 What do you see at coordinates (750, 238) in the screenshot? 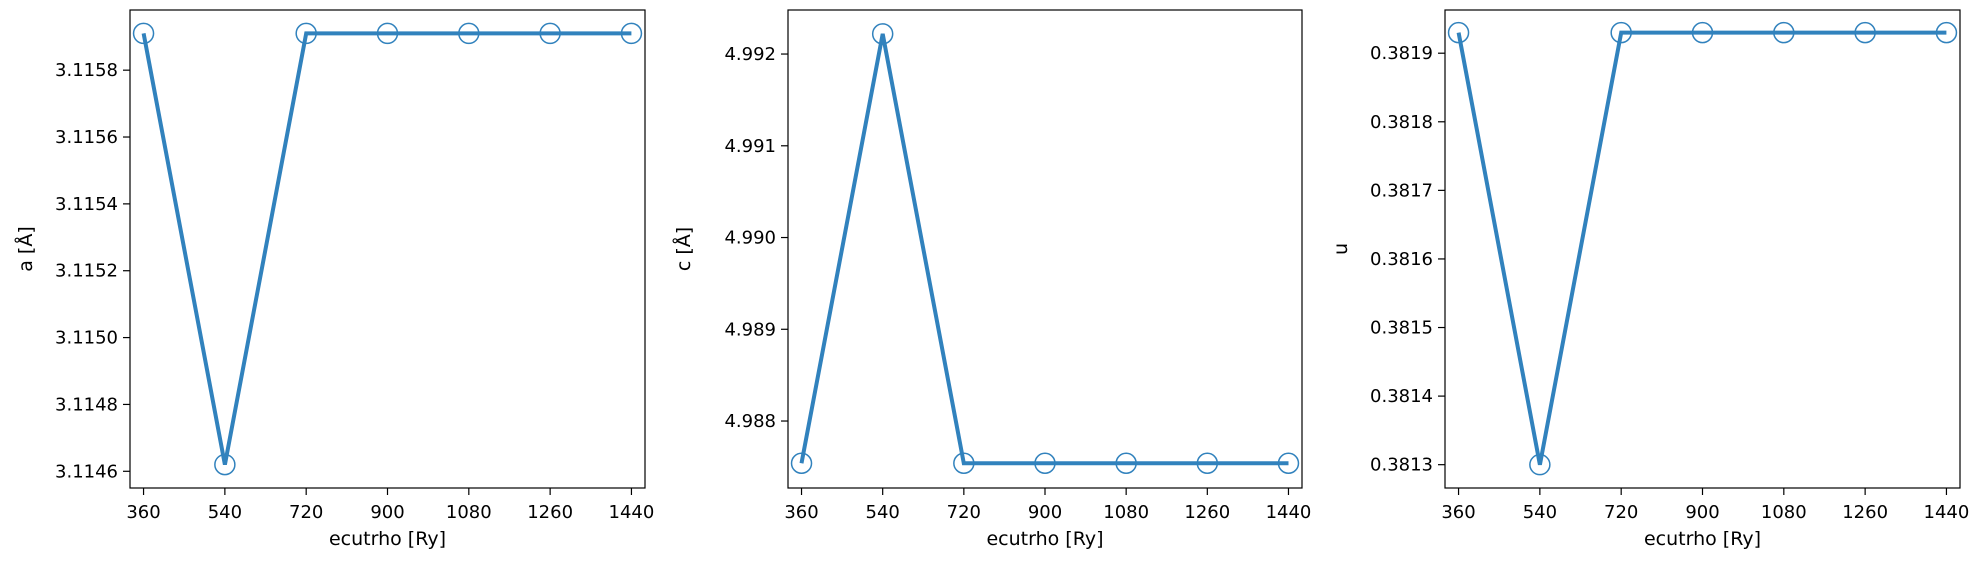
I see `y-tick-label: 4.990` at bounding box center [750, 238].